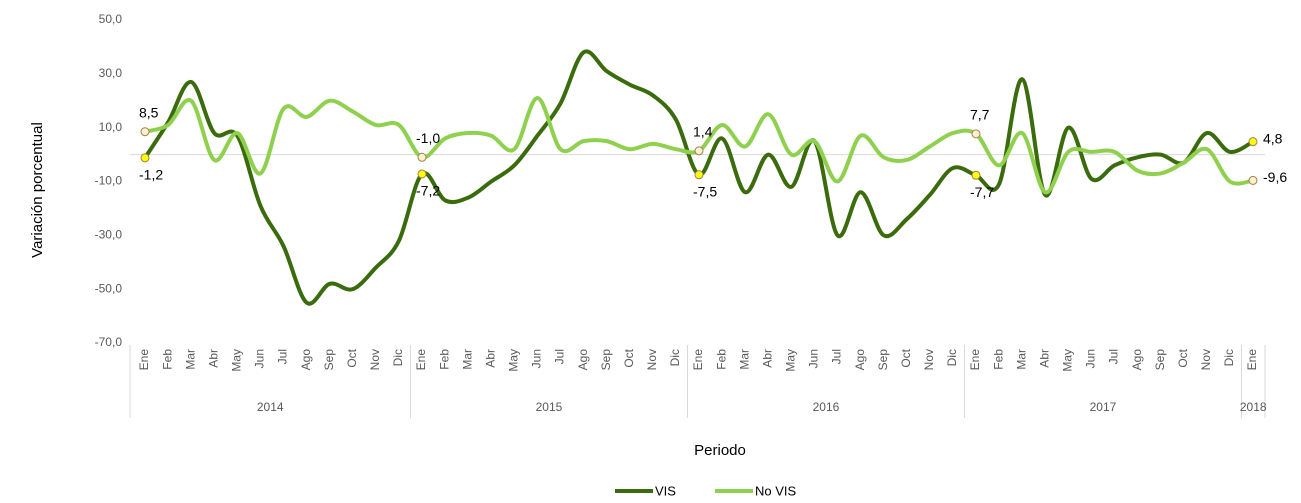  Describe the element at coordinates (705, 191) in the screenshot. I see `data-label: -7,5` at that location.